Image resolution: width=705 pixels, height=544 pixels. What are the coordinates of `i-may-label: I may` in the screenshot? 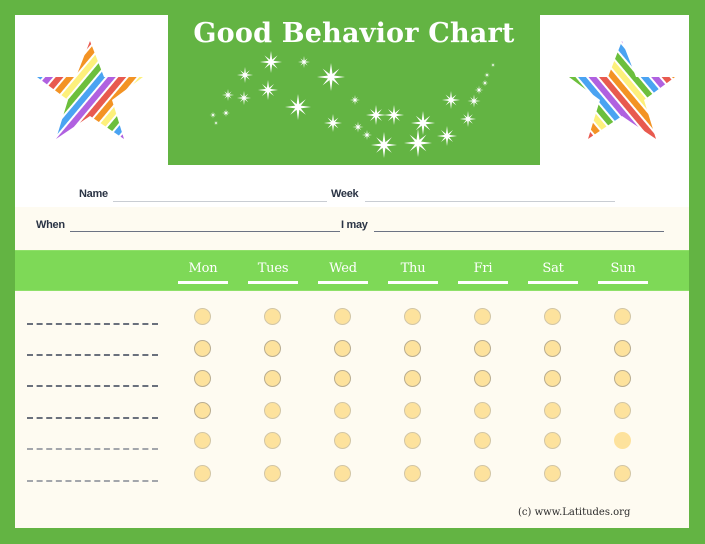 It's located at (354, 225).